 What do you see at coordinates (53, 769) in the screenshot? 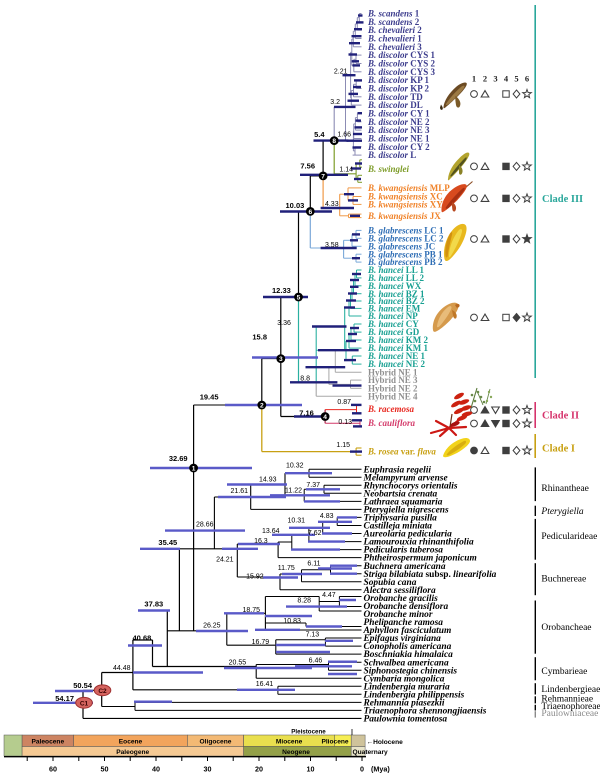
I see `svg-text: 60` at bounding box center [53, 769].